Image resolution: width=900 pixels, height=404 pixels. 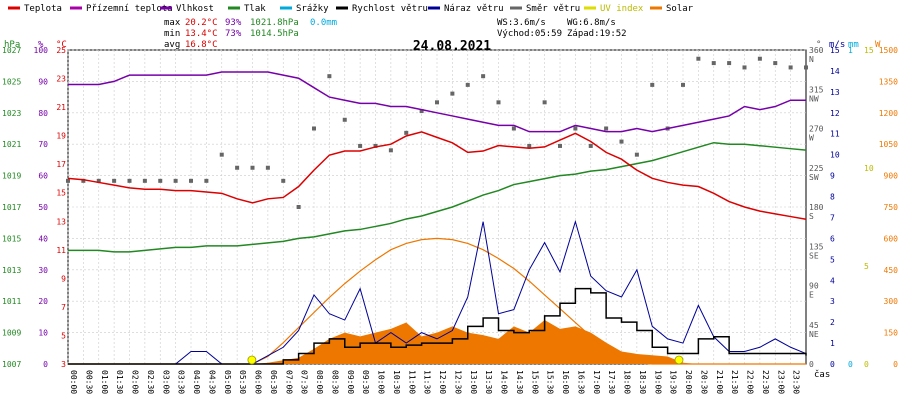 I want to click on stat-min-temp: 13.4°C, so click(x=201, y=34).